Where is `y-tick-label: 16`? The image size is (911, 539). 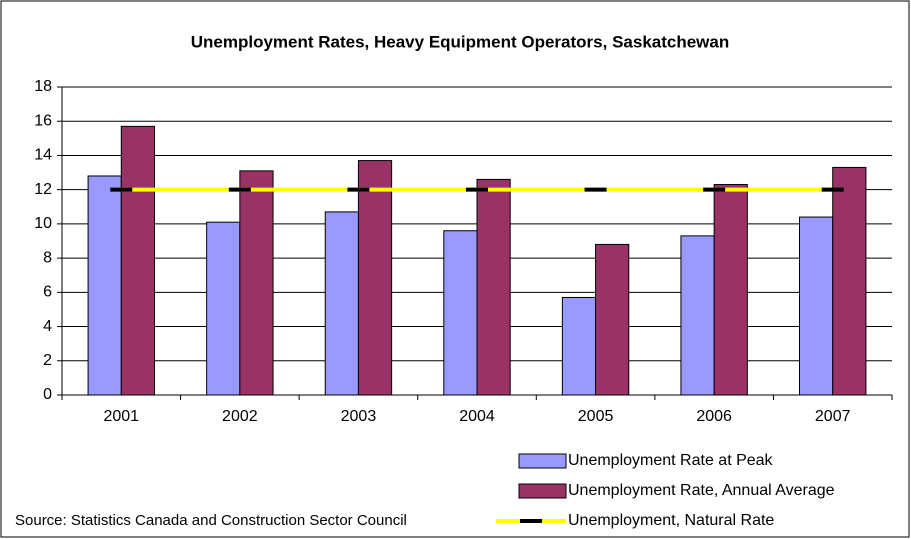
y-tick-label: 16 is located at coordinates (43, 120).